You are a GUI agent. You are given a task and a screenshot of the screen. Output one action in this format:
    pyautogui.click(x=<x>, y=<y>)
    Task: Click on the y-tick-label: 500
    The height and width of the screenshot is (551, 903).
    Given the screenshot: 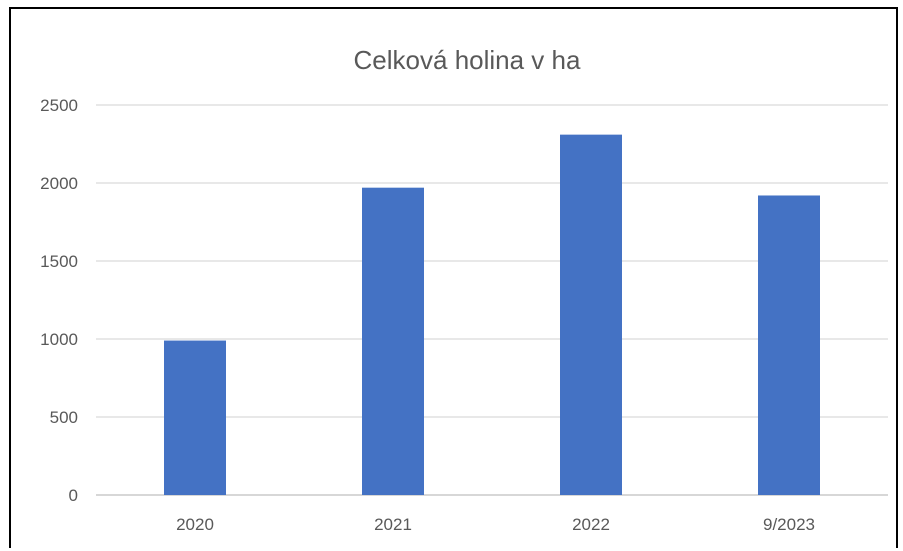 What is the action you would take?
    pyautogui.click(x=64, y=417)
    